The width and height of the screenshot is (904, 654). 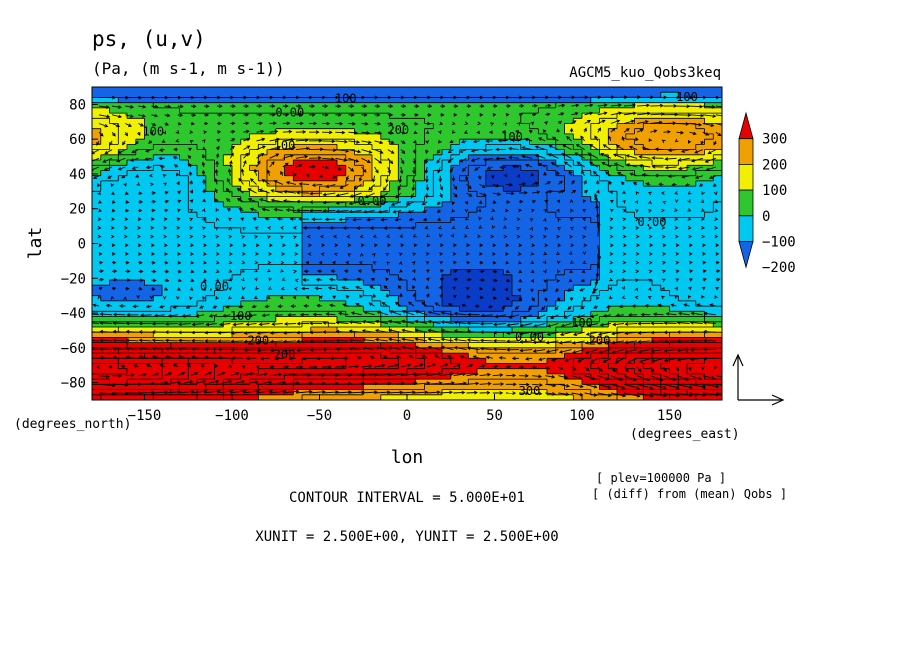 What do you see at coordinates (645, 73) in the screenshot?
I see `run-name-label: AGCM5_kuo_Qobs3keq` at bounding box center [645, 73].